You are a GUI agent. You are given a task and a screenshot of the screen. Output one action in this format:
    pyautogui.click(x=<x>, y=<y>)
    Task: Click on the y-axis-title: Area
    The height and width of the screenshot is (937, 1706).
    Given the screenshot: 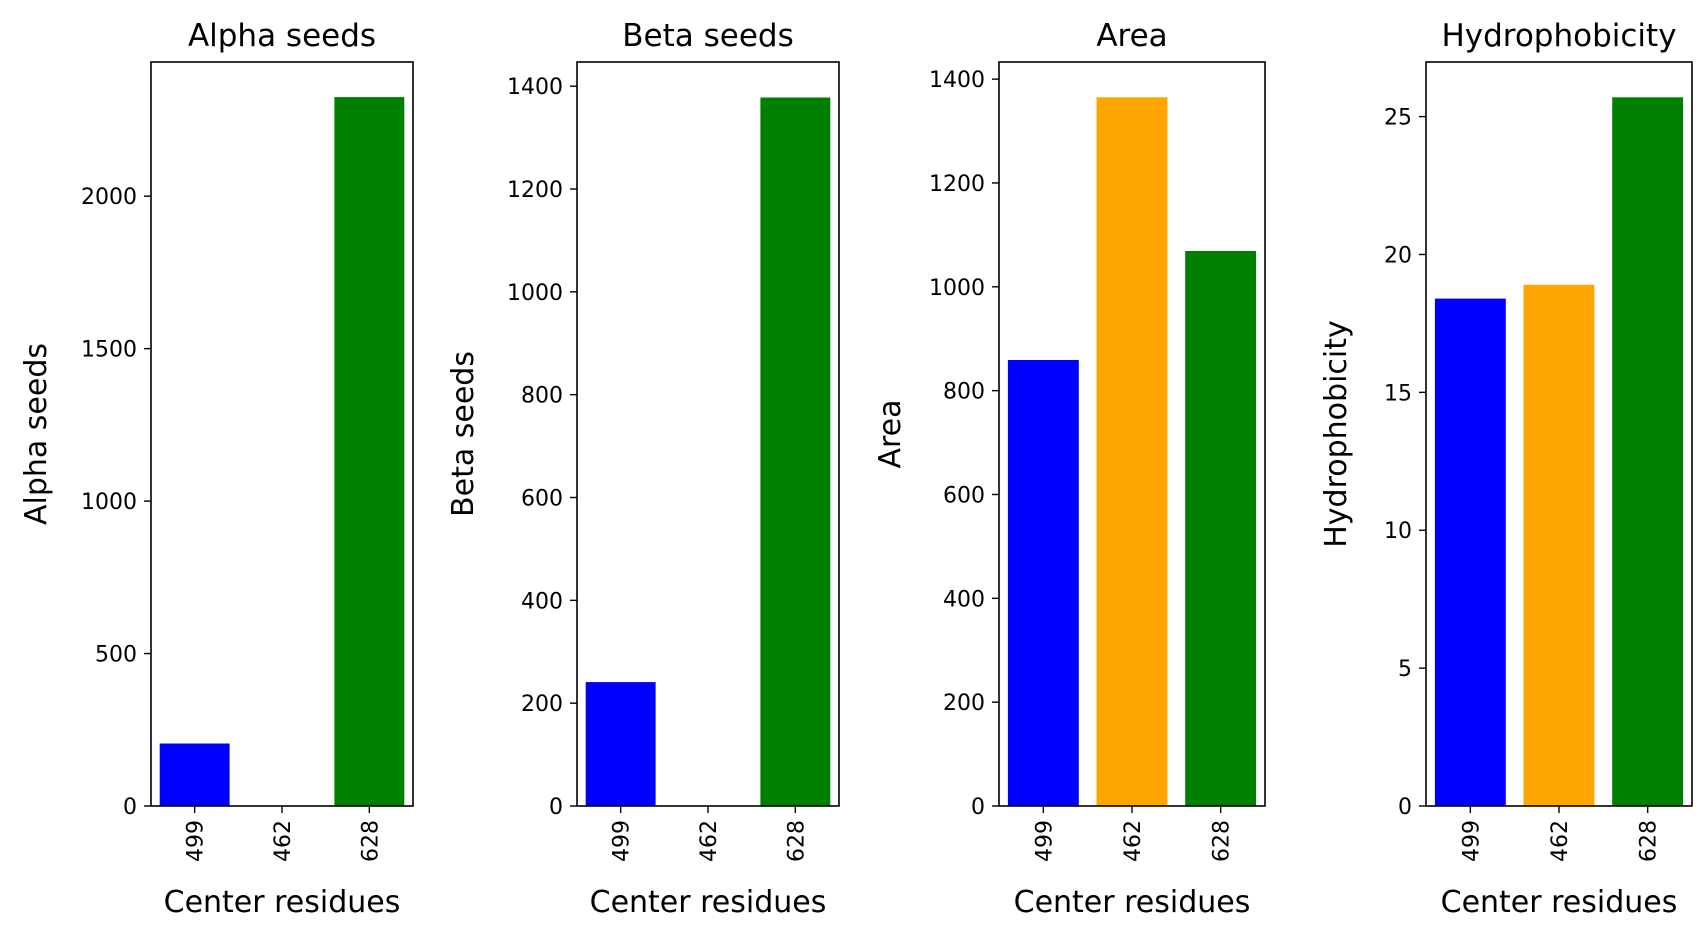 What is the action you would take?
    pyautogui.click(x=890, y=433)
    